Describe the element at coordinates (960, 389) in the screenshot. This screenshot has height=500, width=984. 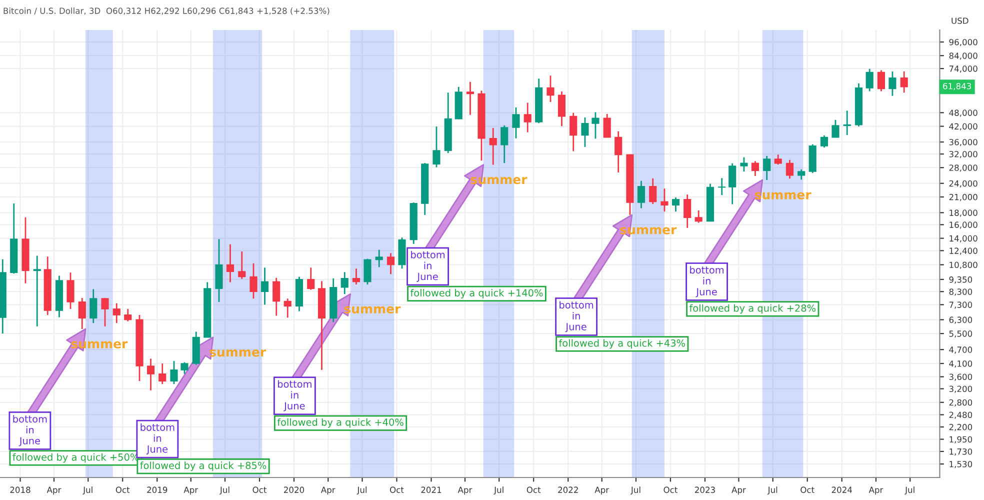
I see `y-tick-label: 3,200` at that location.